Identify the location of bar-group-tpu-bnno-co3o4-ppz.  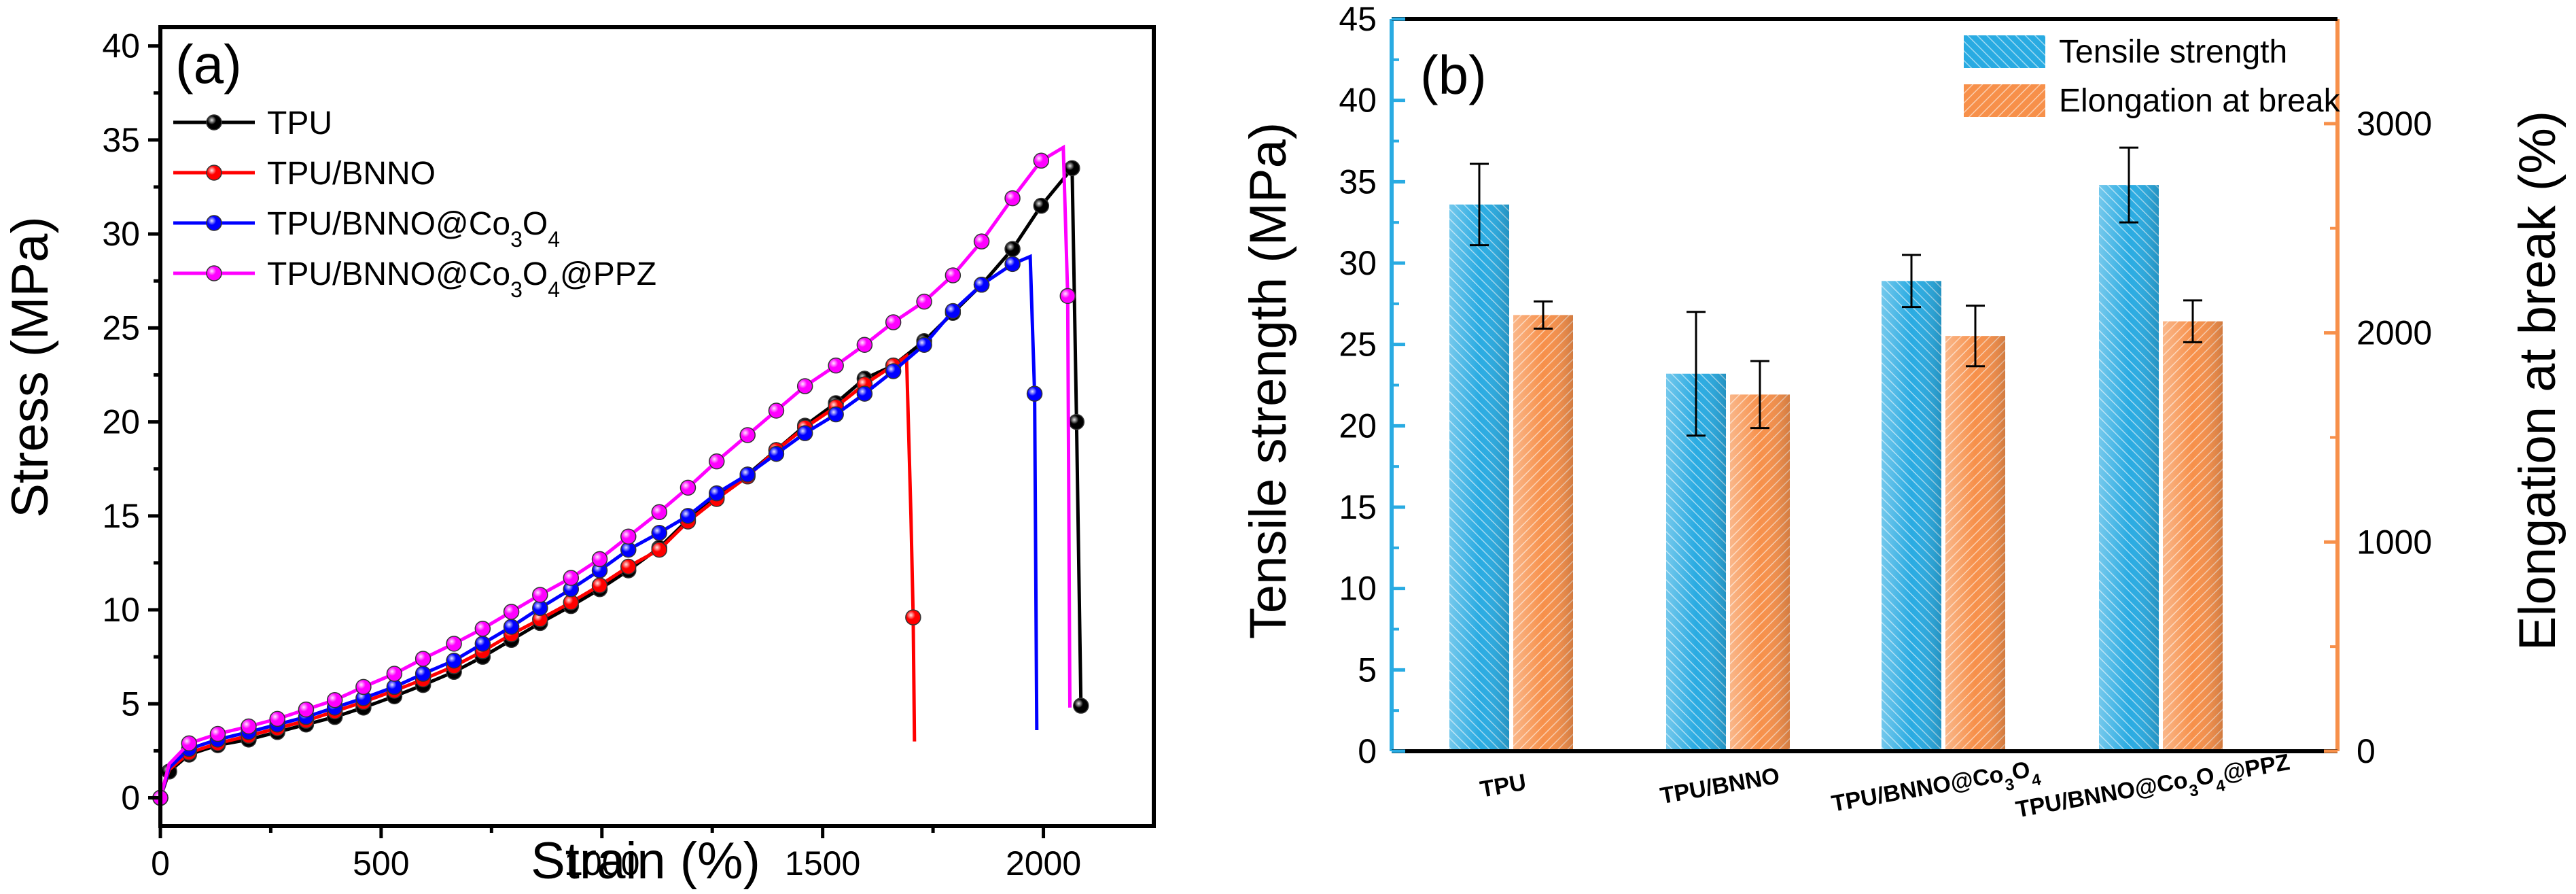
(2161, 448).